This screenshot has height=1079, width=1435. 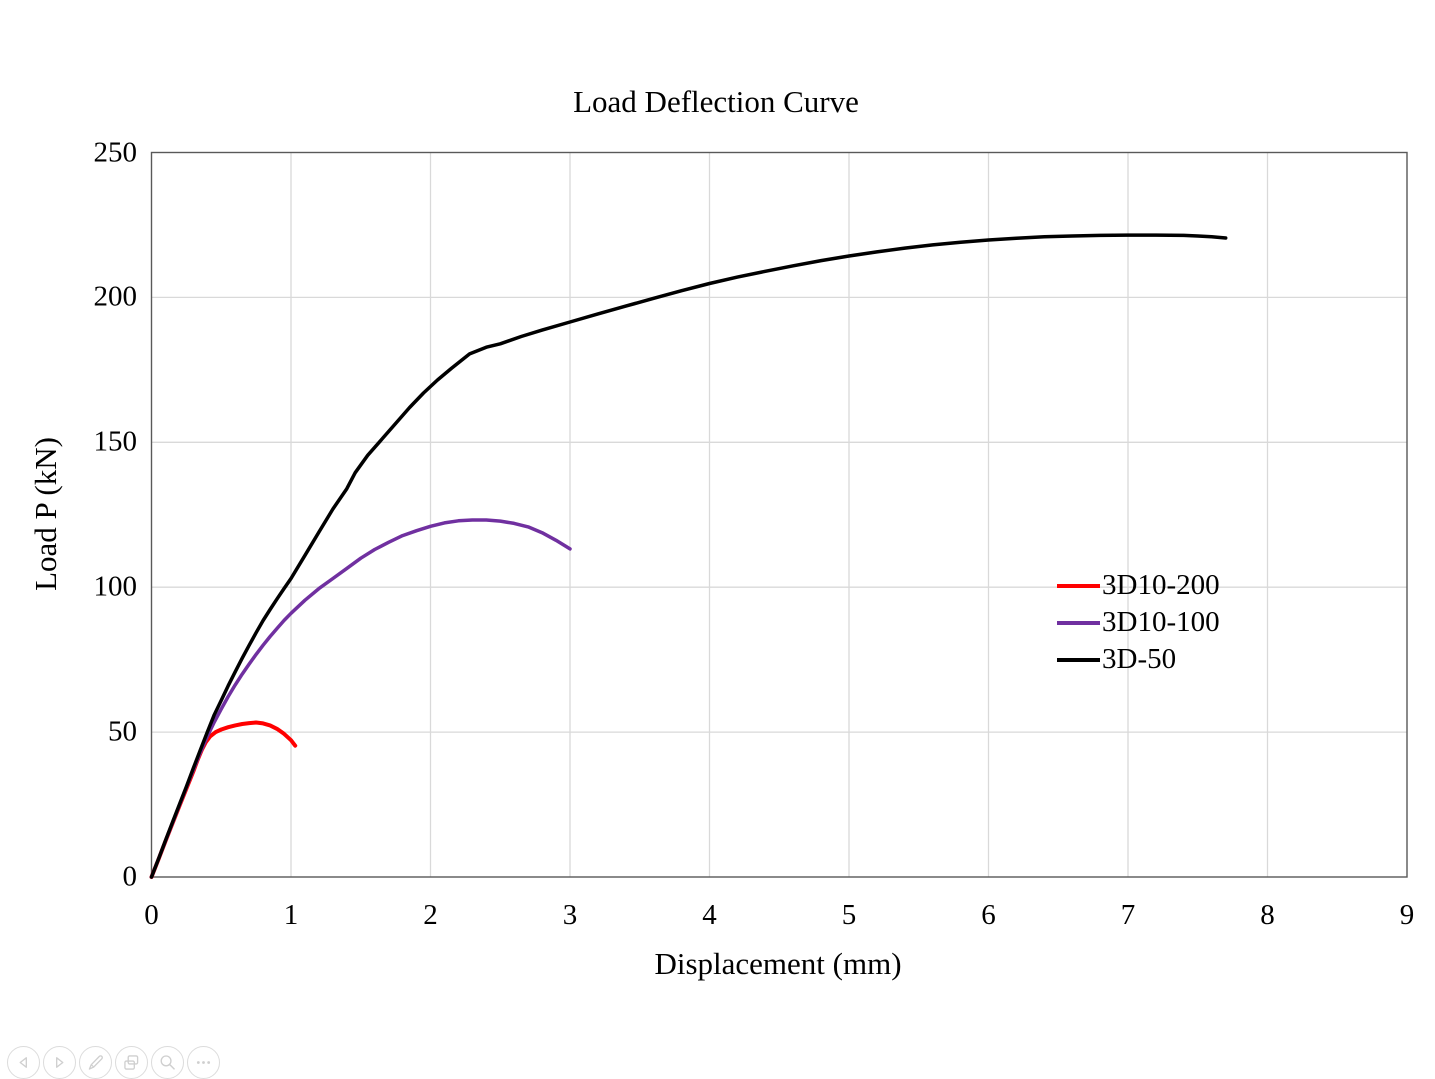 I want to click on legend-item: 3D10-100, so click(x=1138, y=622).